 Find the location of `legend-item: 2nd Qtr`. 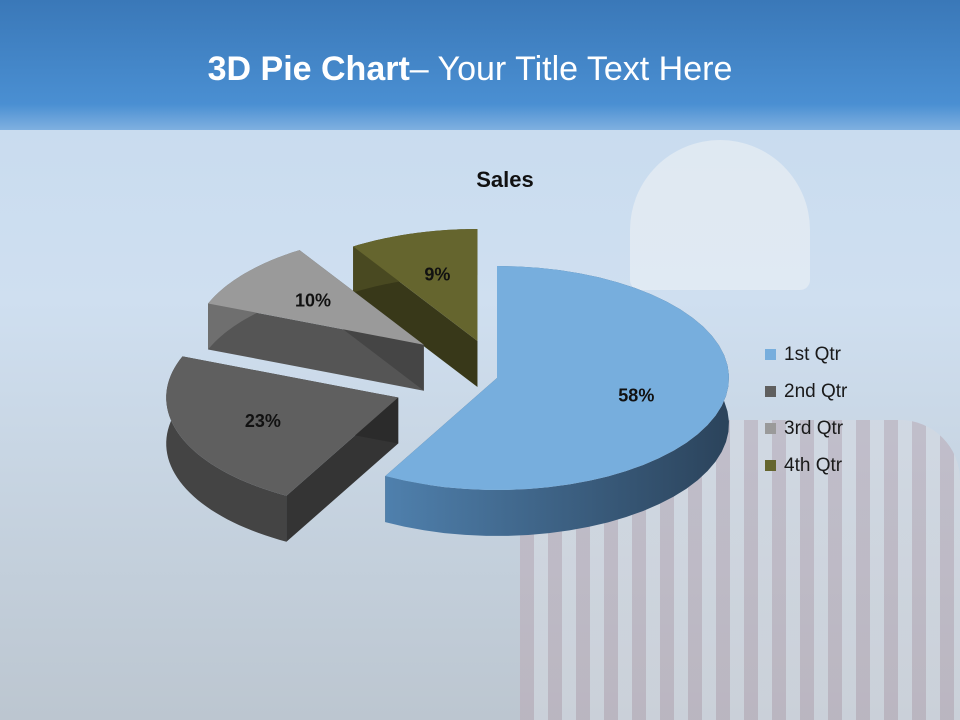

legend-item: 2nd Qtr is located at coordinates (806, 391).